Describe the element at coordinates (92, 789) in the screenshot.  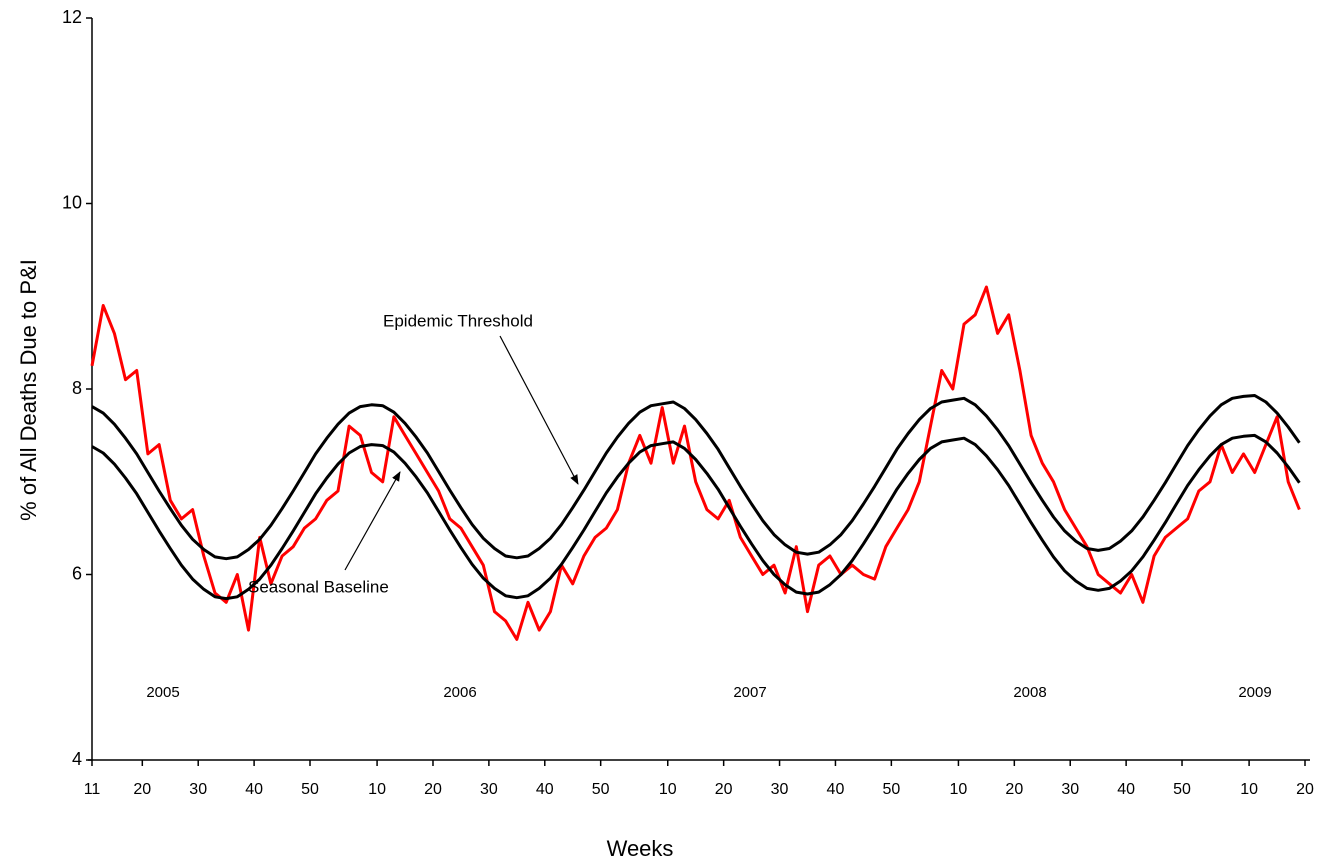
I see `x-tick-label: 11` at that location.